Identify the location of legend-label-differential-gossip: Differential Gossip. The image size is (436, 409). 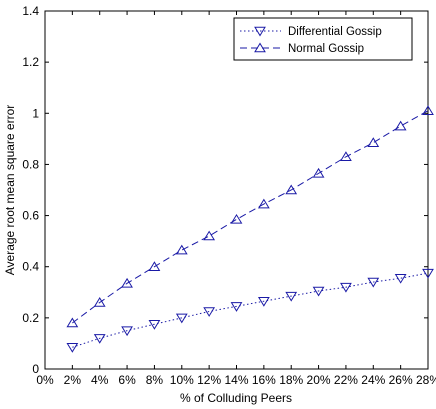
(335, 32).